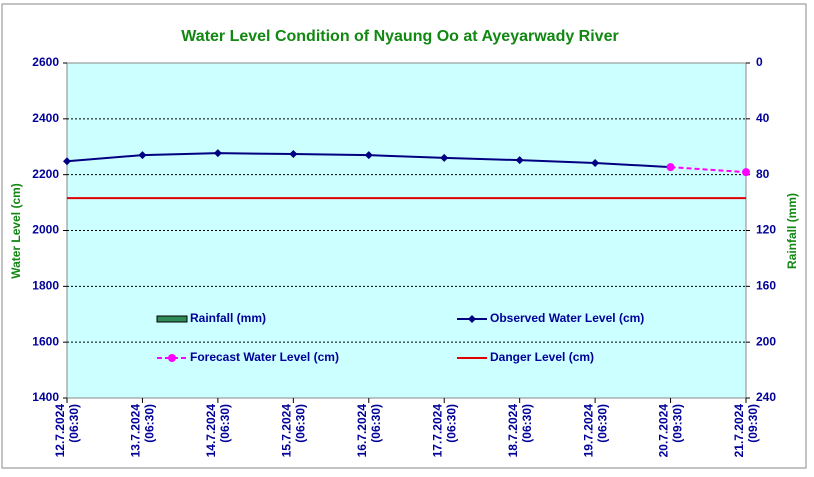 This screenshot has width=814, height=477. What do you see at coordinates (739, 431) in the screenshot?
I see `x-tick-label: 21.7.2024` at bounding box center [739, 431].